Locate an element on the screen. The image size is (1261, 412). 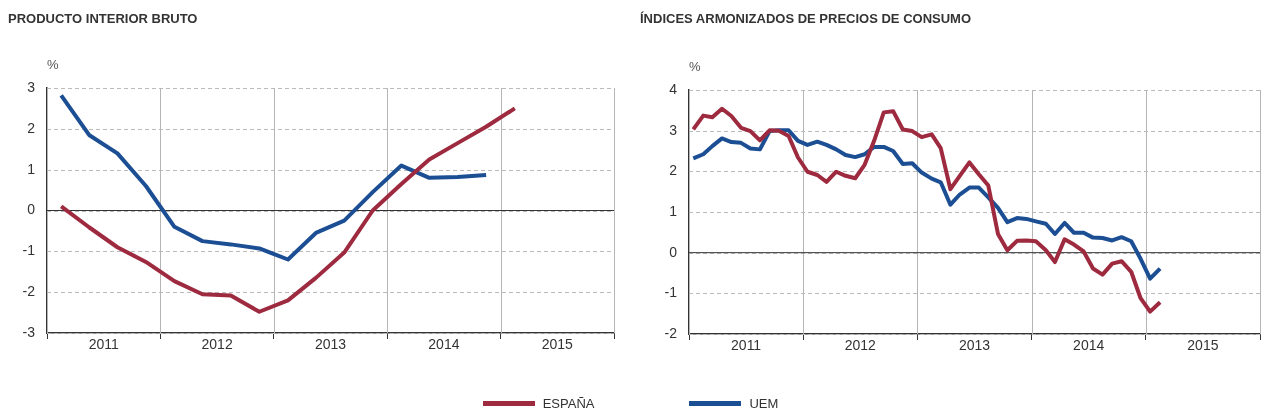
y-tick-label: -3 is located at coordinates (29, 331).